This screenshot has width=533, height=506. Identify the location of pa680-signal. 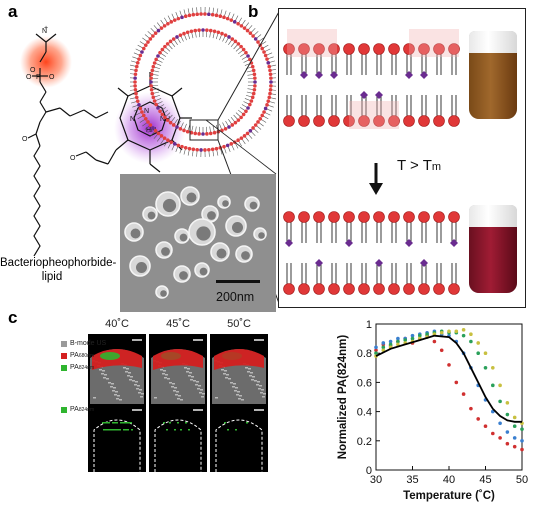
(178, 359).